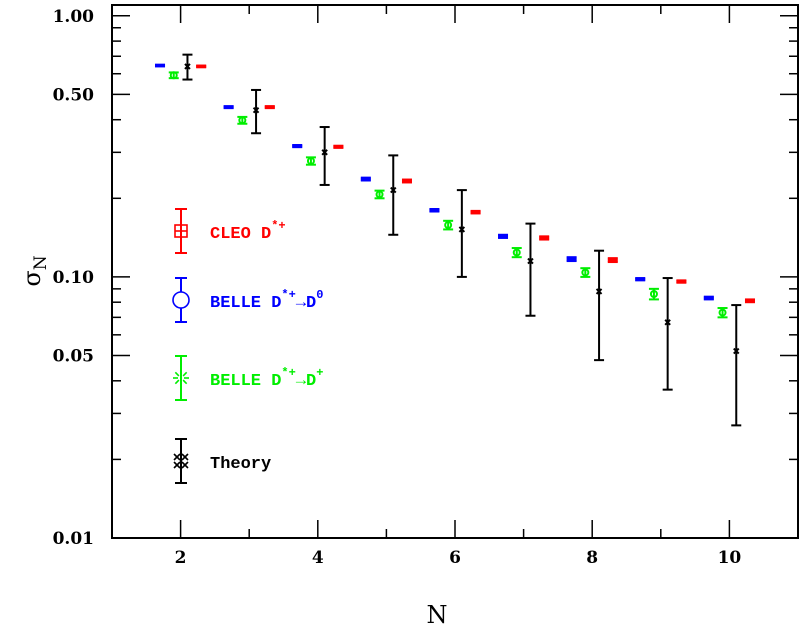  What do you see at coordinates (319, 295) in the screenshot?
I see `legend-label-part: 0` at bounding box center [319, 295].